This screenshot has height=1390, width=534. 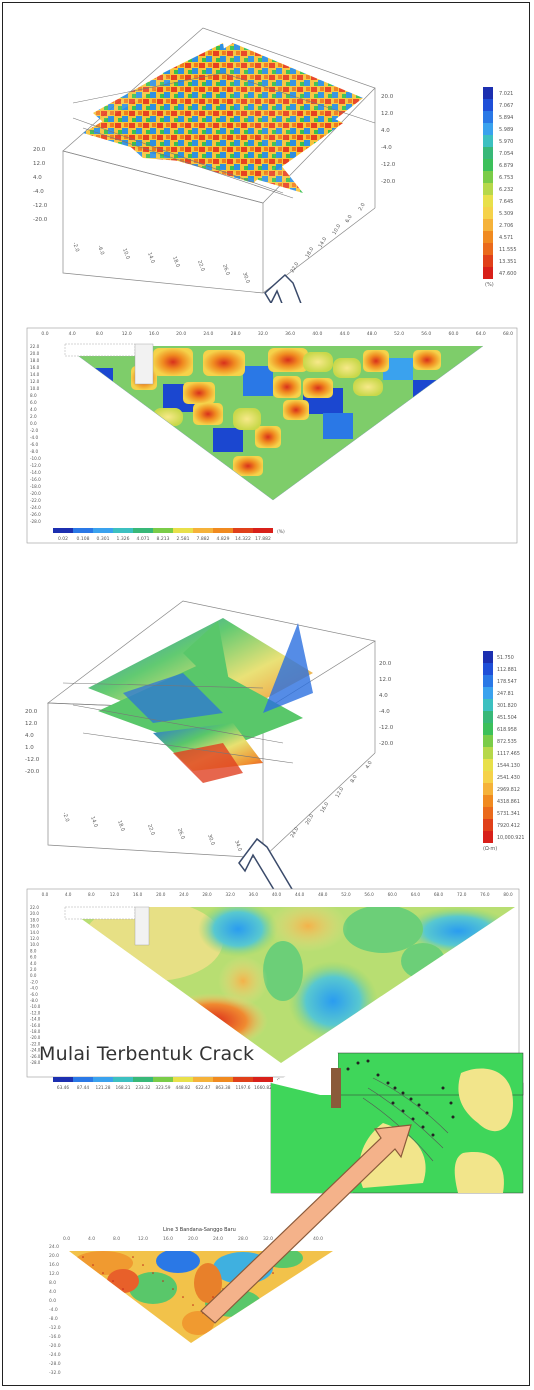 I want to click on legend-label: 7.067, so click(x=506, y=106).